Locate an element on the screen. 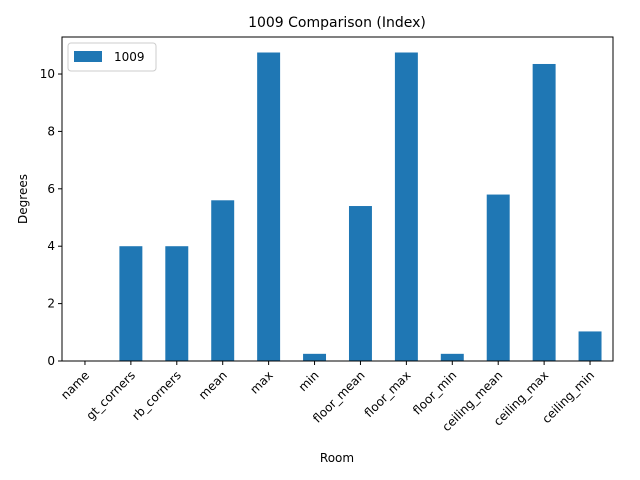  x-tick-label: floor_min is located at coordinates (434, 392).